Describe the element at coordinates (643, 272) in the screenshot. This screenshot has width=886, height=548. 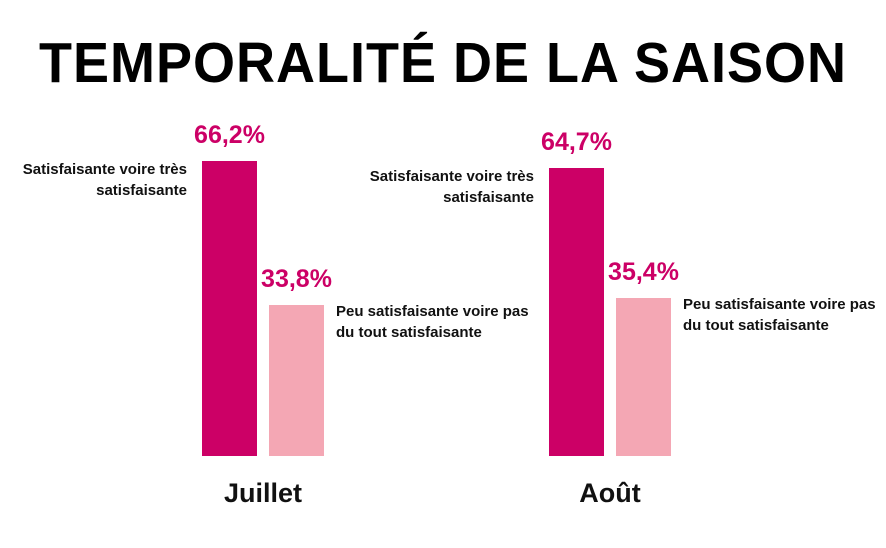
I see `value-label: 35,4%` at that location.